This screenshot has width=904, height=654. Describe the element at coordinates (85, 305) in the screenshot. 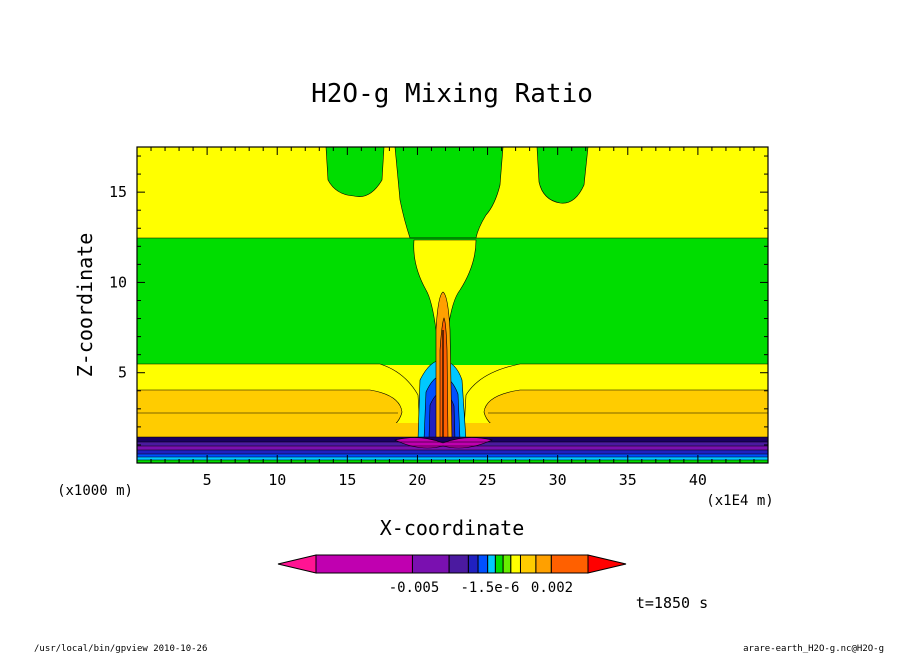

I see `y-axis-label: Z-coordinate` at that location.